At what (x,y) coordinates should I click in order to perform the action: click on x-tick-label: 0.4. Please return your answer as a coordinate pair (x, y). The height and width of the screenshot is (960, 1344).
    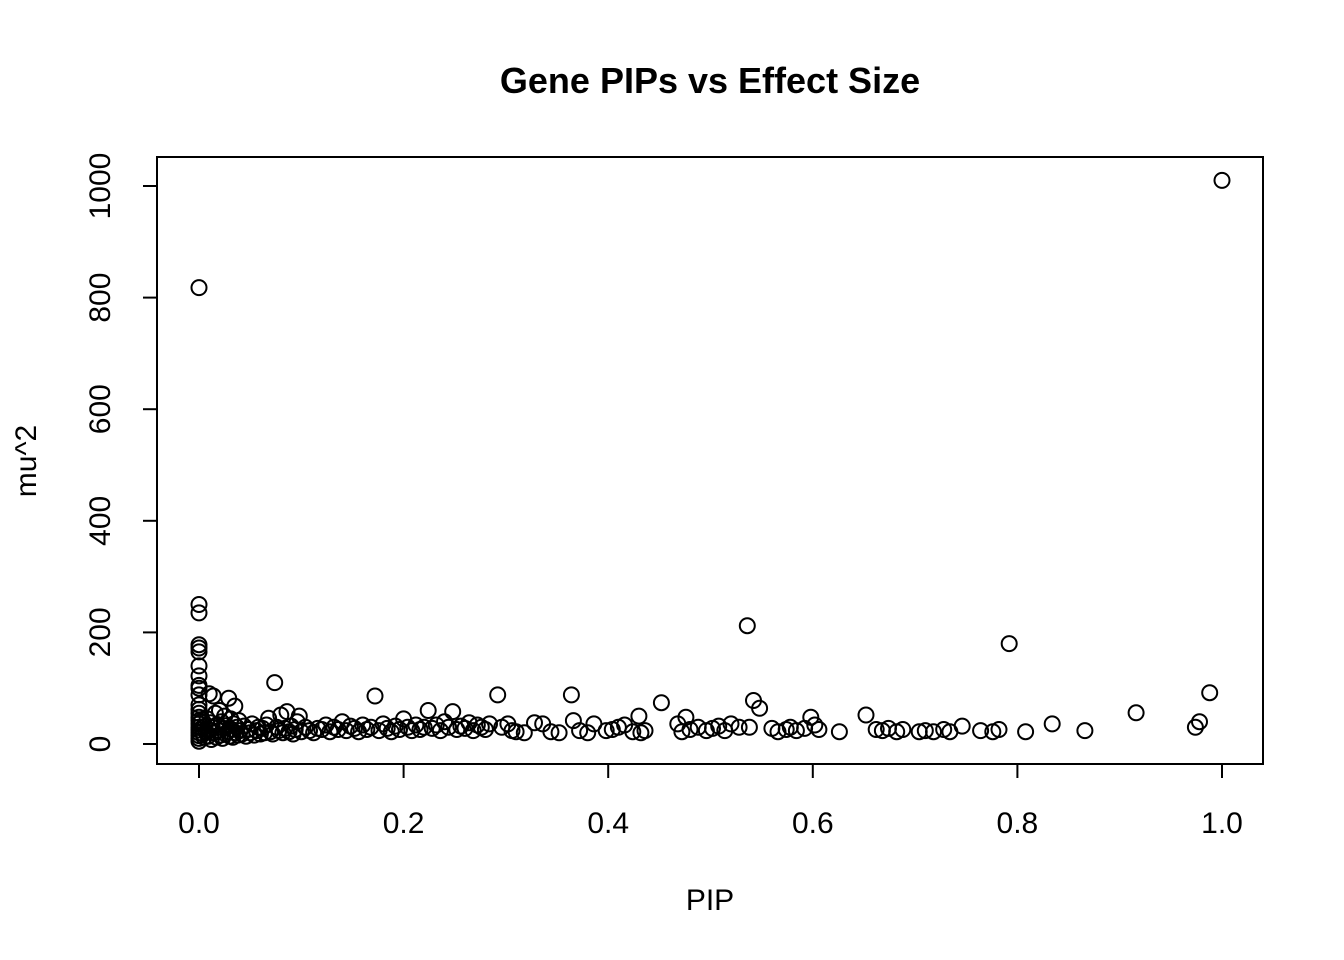
    Looking at the image, I should click on (608, 823).